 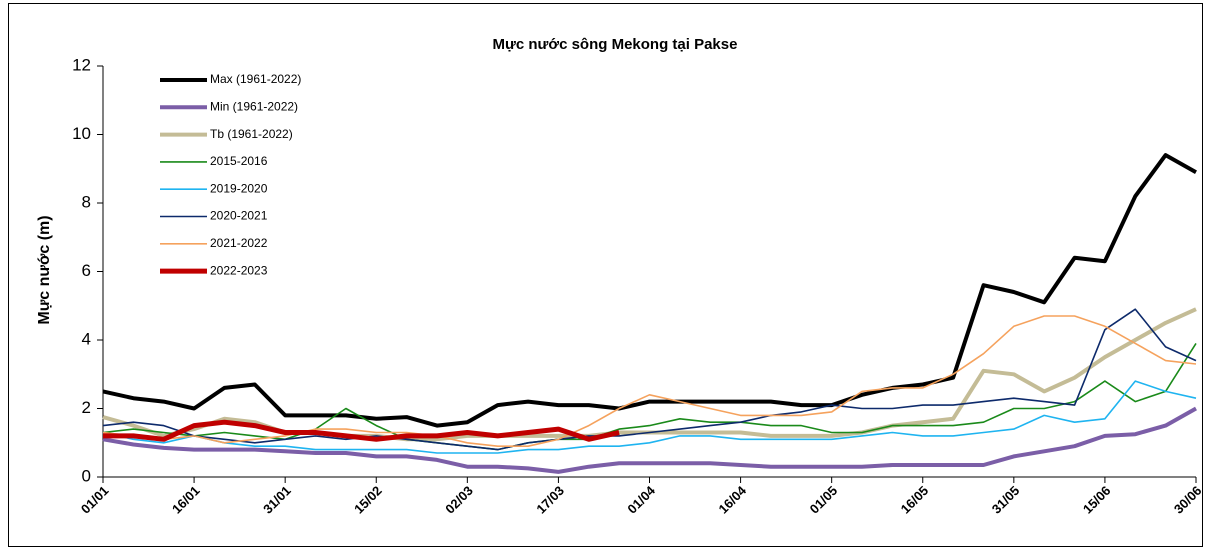 I want to click on y-tick-label: 12, so click(x=81, y=64).